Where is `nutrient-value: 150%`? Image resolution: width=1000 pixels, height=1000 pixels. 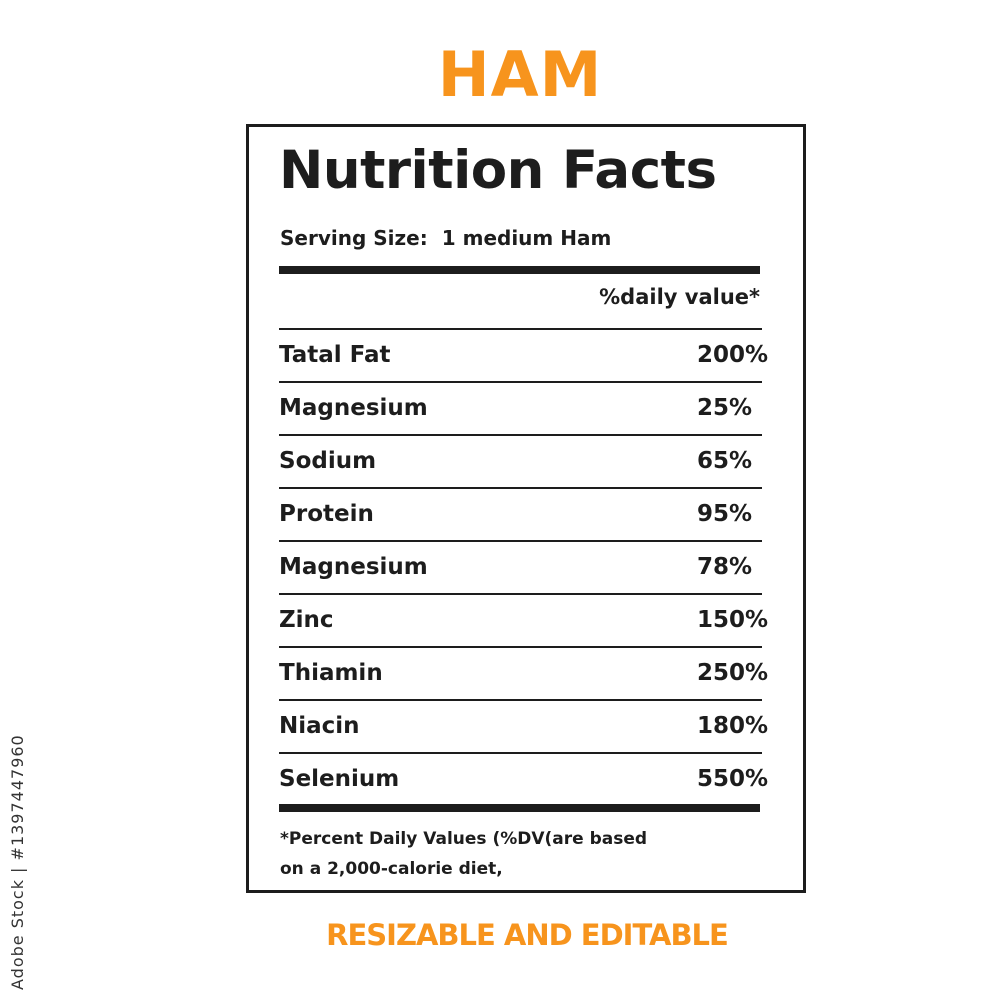 nutrient-value: 150% is located at coordinates (733, 620).